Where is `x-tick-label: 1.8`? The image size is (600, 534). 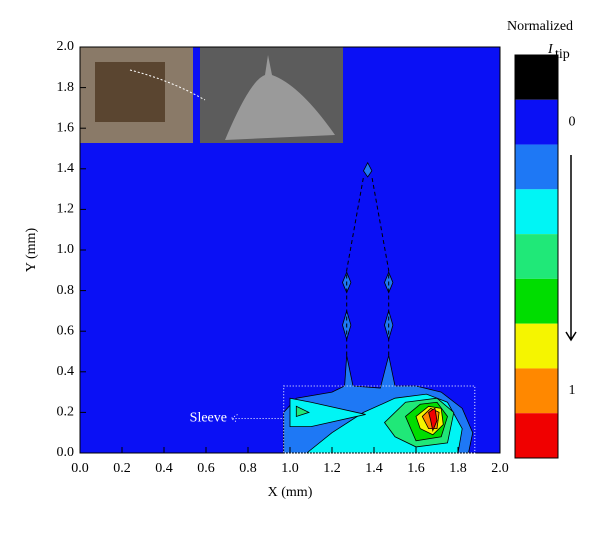
x-tick-label: 1.8 is located at coordinates (458, 468).